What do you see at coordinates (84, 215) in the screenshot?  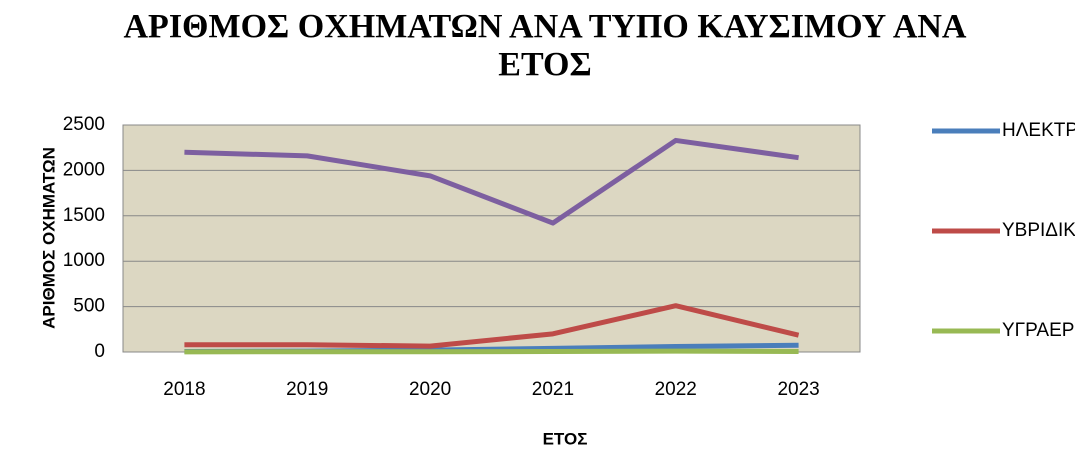 I see `y-tick-label: 1500` at bounding box center [84, 215].